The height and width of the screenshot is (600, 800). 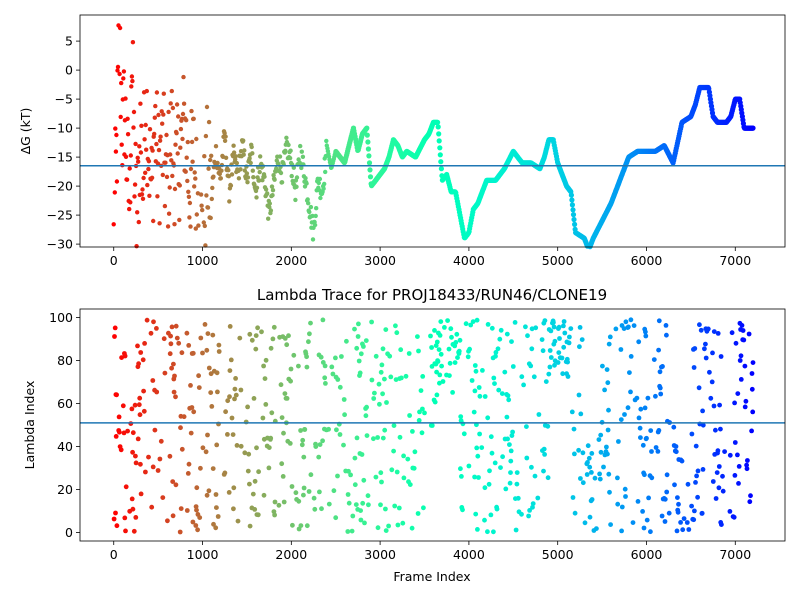 I want to click on y-tick-label: 80, so click(x=65, y=360).